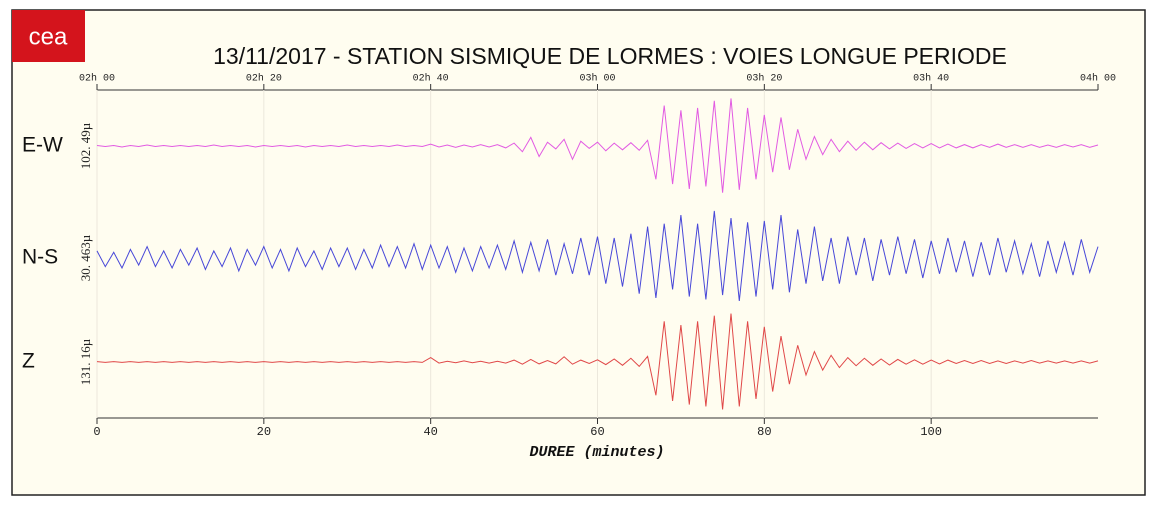 This screenshot has height=509, width=1160. I want to click on x2-tick-label: 03h 40, so click(931, 79).